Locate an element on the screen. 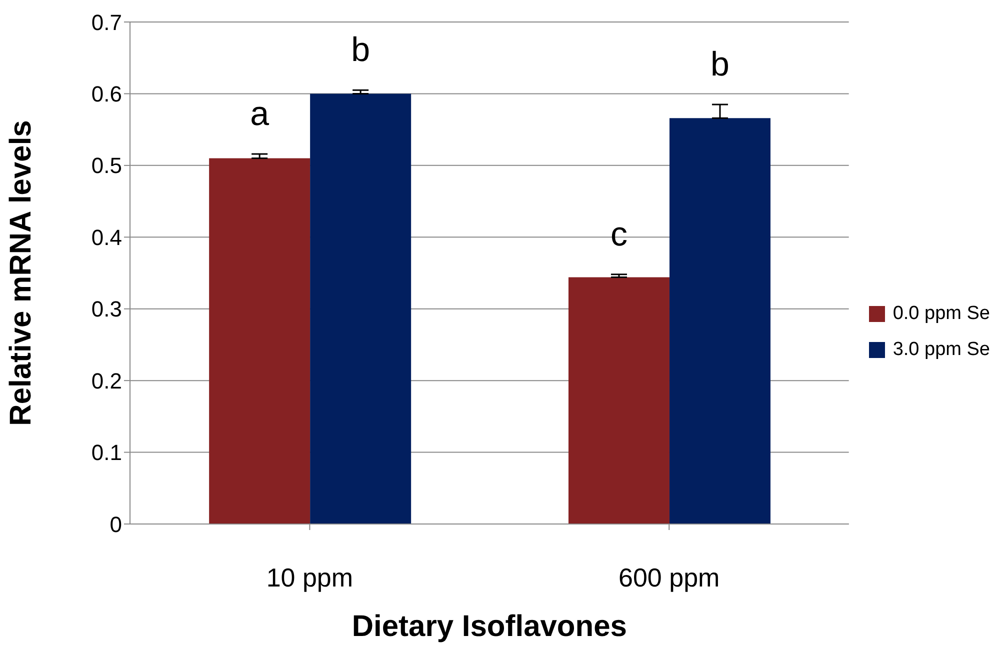 This screenshot has width=1000, height=664. x-tick-label: 10 ppm is located at coordinates (310, 577).